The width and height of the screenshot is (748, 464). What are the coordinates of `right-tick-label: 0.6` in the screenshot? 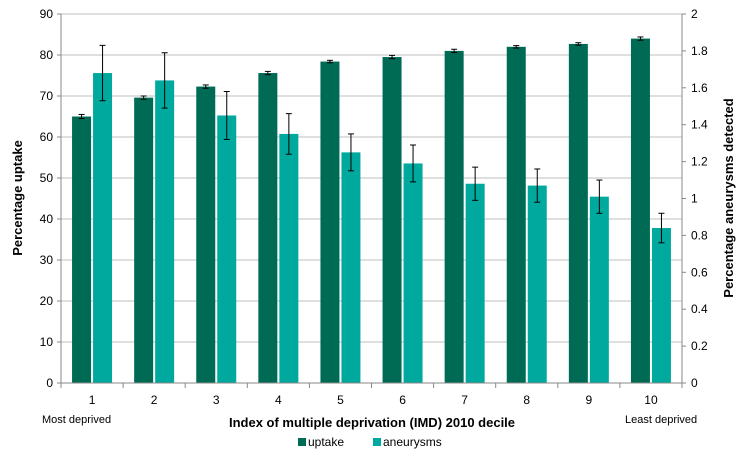 It's located at (699, 272).